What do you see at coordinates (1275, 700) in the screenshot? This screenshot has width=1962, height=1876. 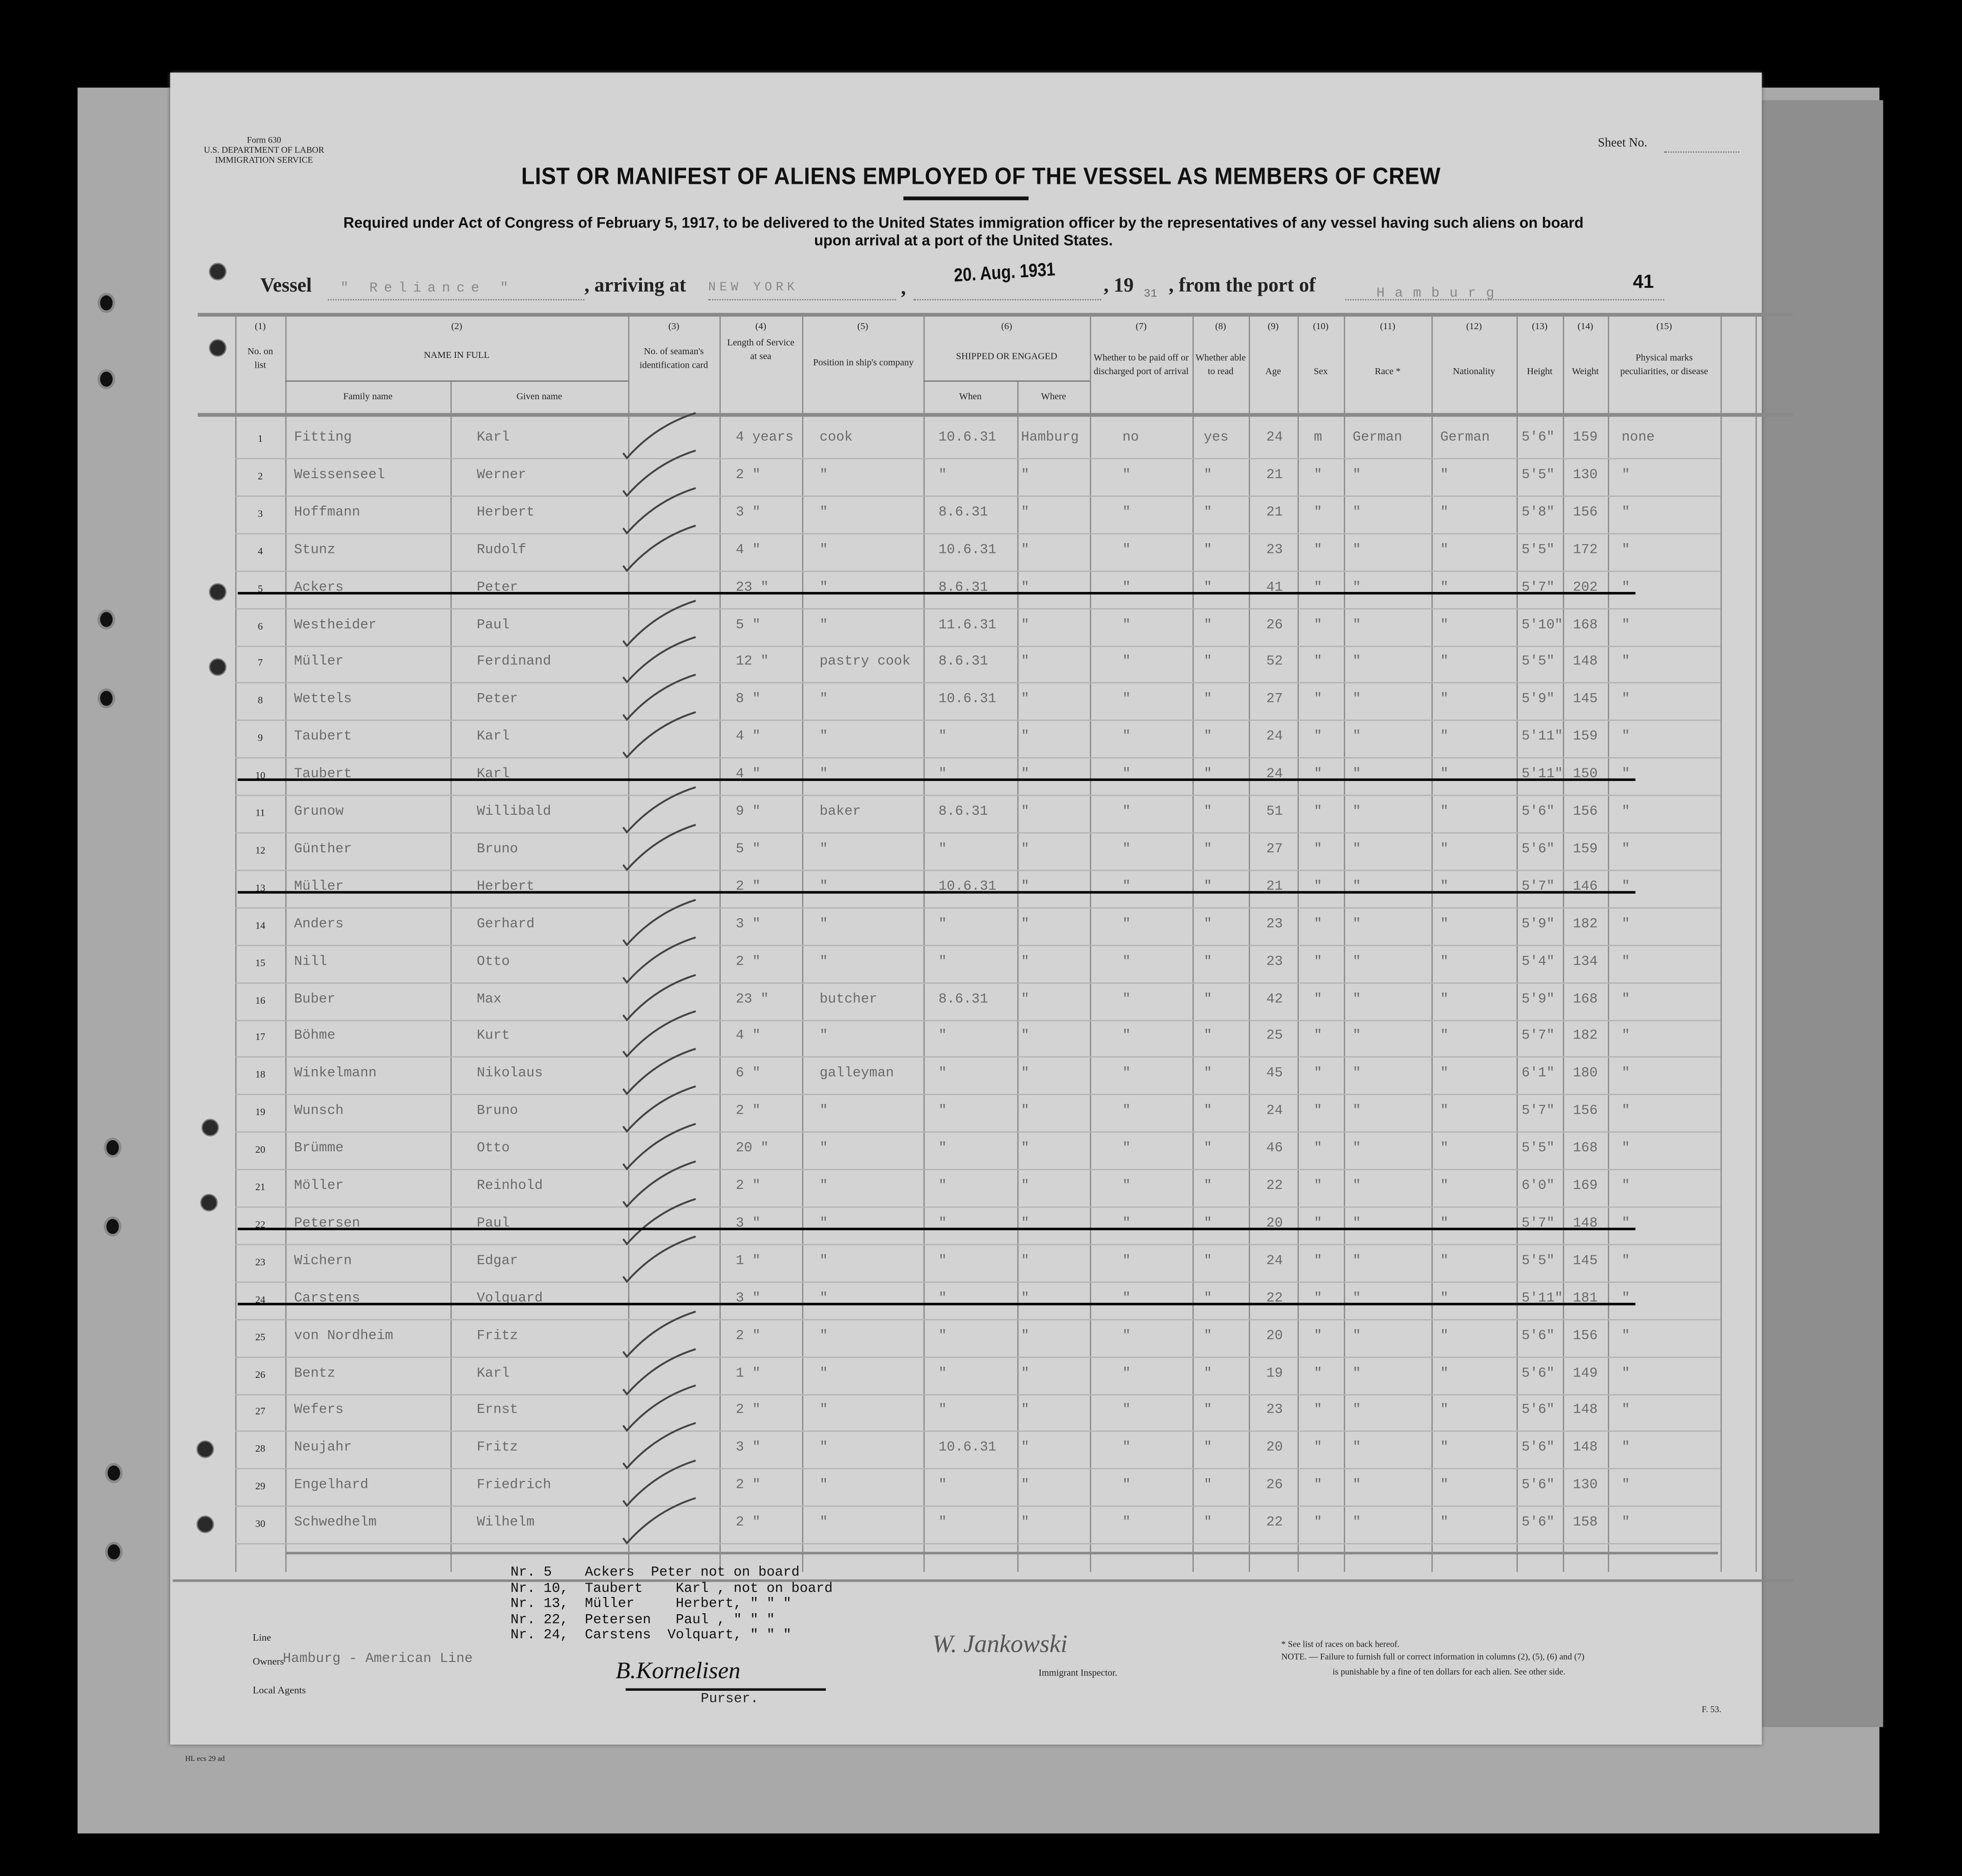 I see `age: 27` at bounding box center [1275, 700].